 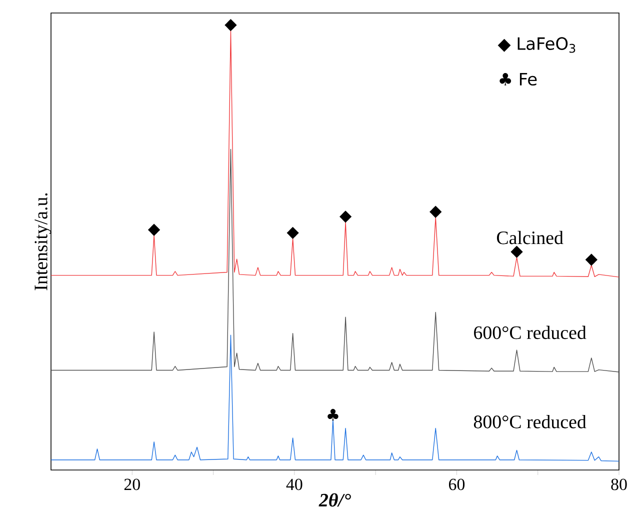 What do you see at coordinates (333, 414) in the screenshot?
I see `annotation: ♣` at bounding box center [333, 414].